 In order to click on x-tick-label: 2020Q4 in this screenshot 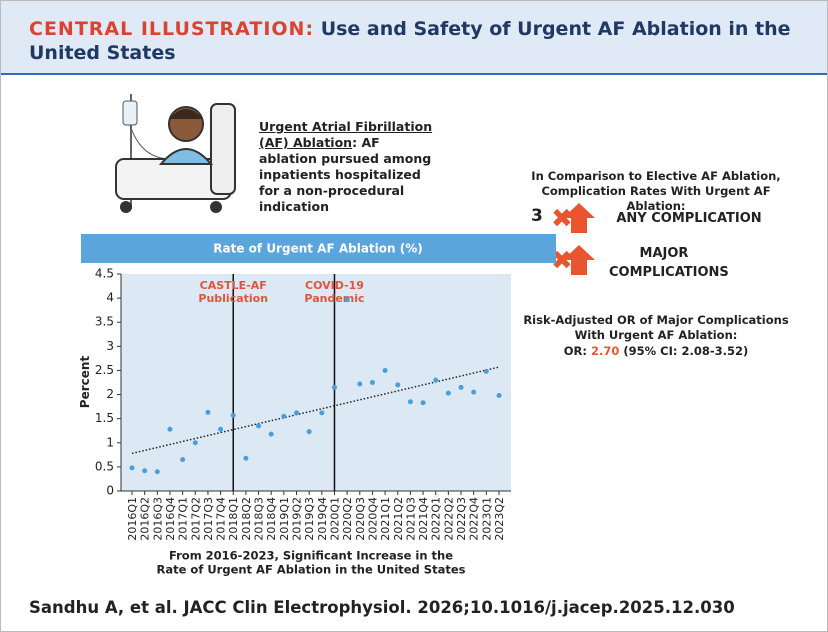, I will do `click(372, 519)`.